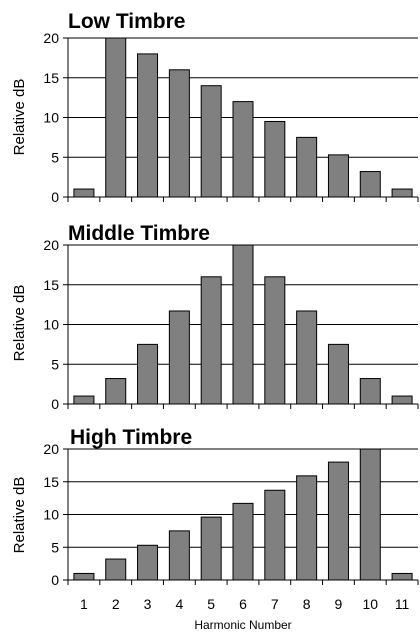 This screenshot has width=420, height=634. I want to click on x-tick-labels: 1 2 3 4 5 6 7 8 9 10 11, so click(245, 604).